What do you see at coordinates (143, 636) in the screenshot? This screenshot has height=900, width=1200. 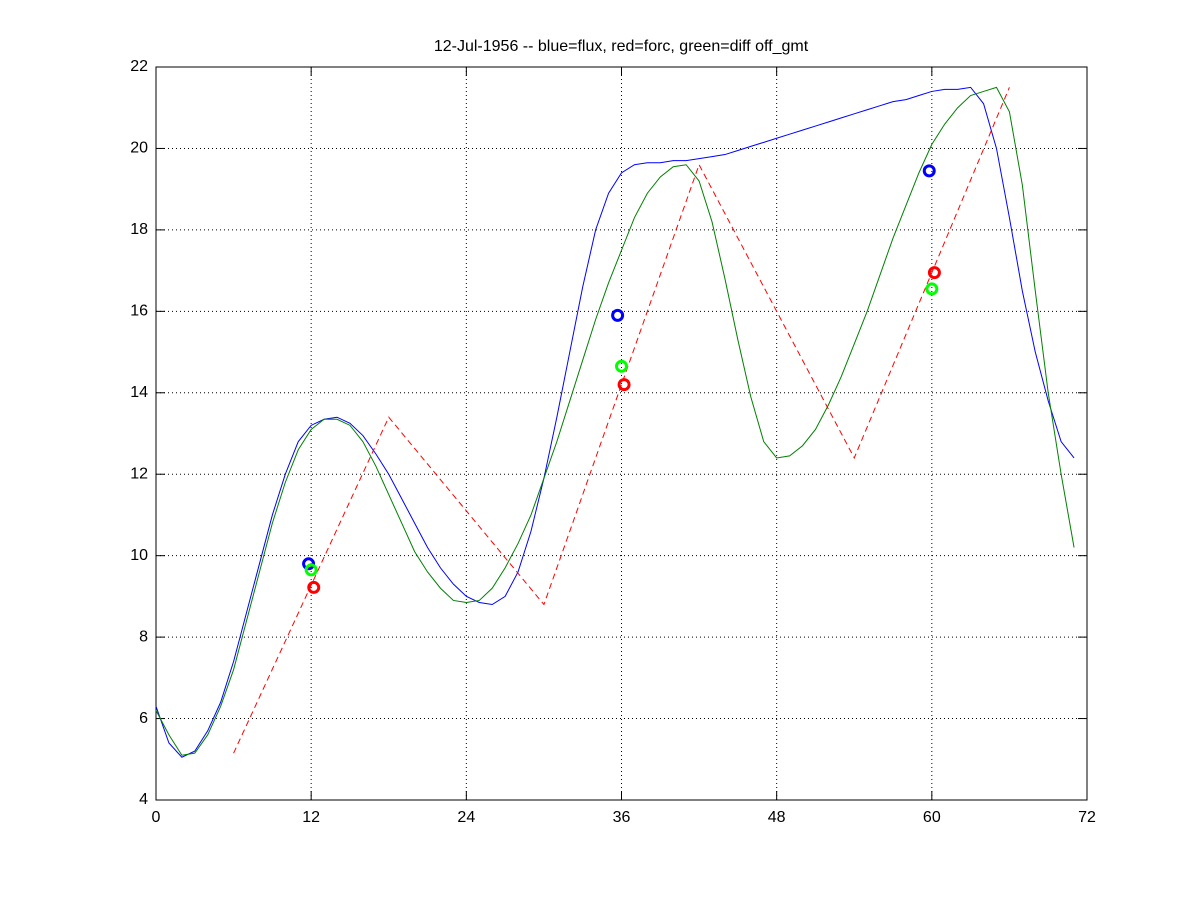 I see `y-tick-label: 8` at bounding box center [143, 636].